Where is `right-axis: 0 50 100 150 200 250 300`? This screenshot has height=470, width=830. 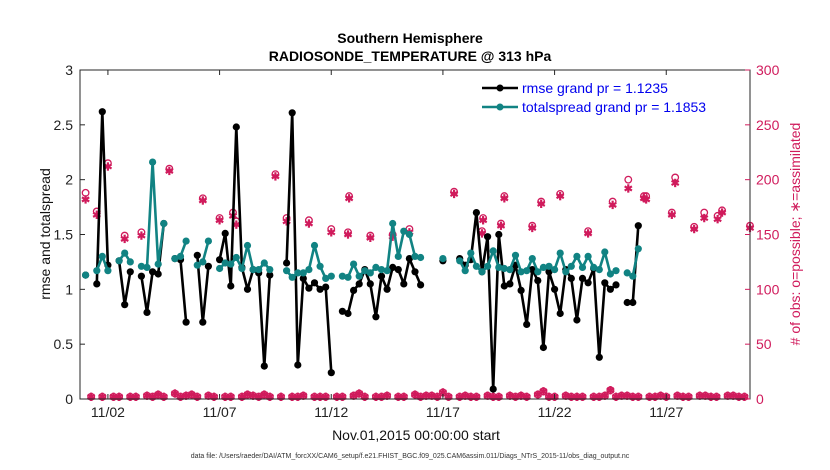 right-axis: 0 50 100 150 200 250 300 is located at coordinates (762, 234).